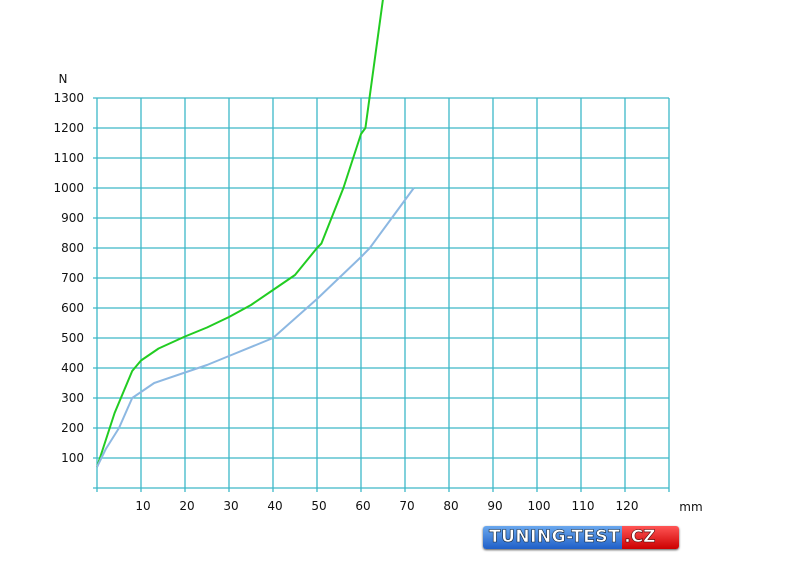 This screenshot has height=568, width=795. Describe the element at coordinates (72, 278) in the screenshot. I see `y-tick-label: 700` at that location.